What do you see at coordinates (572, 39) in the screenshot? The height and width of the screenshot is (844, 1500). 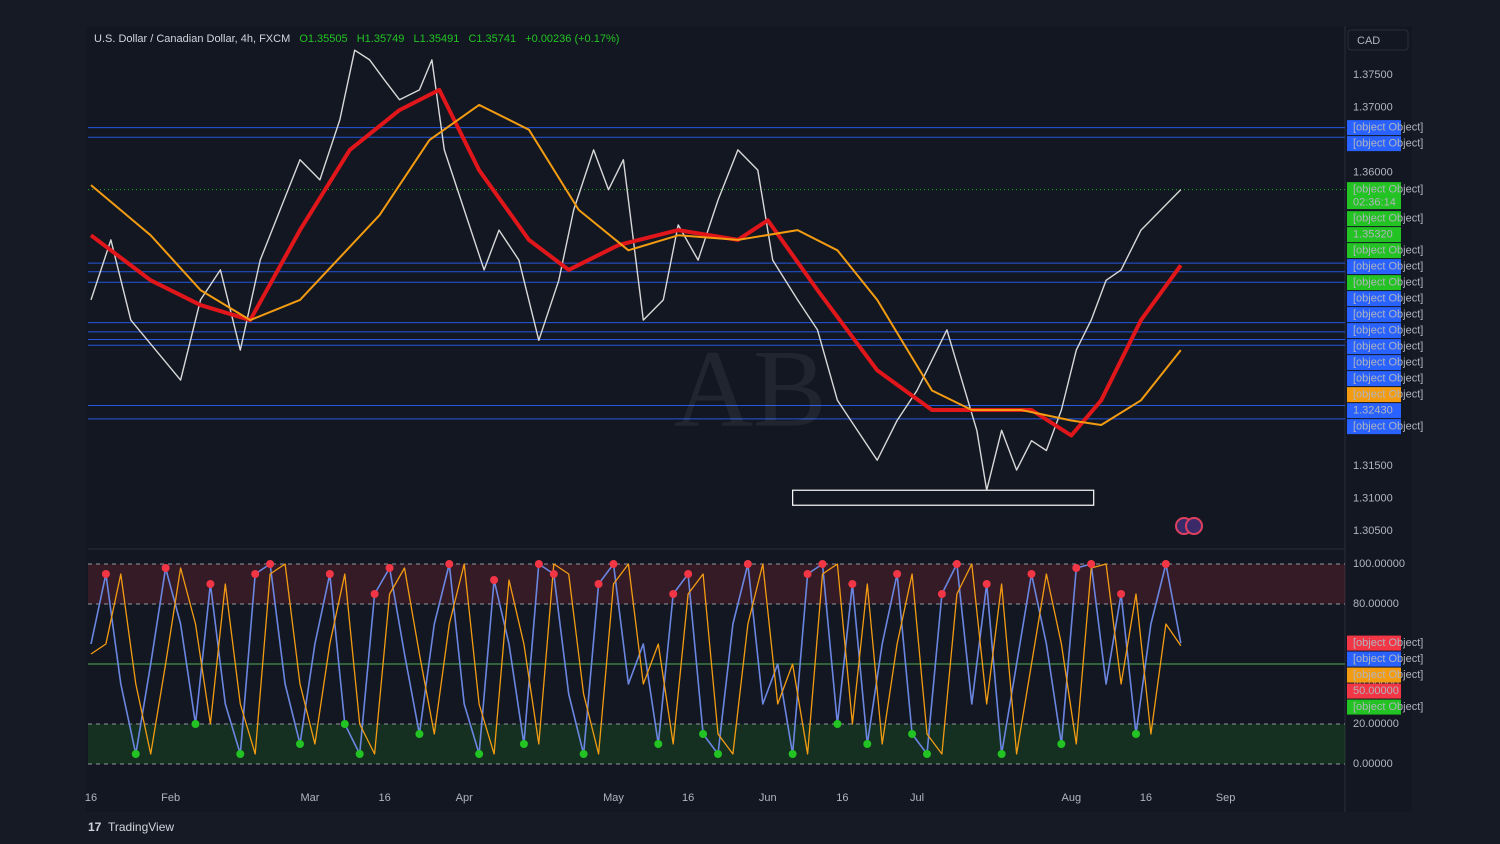 I see `ohlc-change: +0.00236 (+0.17%)` at bounding box center [572, 39].